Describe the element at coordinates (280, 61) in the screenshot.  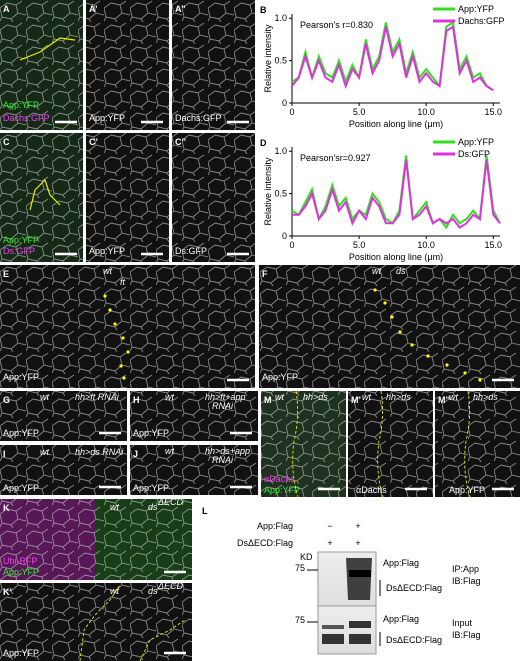
I see `y-tick-label: 0.5` at that location.